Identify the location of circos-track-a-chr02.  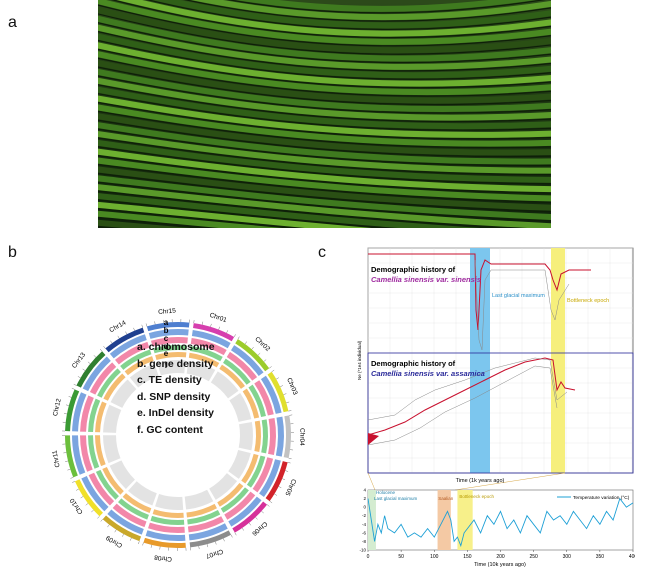
(252, 355).